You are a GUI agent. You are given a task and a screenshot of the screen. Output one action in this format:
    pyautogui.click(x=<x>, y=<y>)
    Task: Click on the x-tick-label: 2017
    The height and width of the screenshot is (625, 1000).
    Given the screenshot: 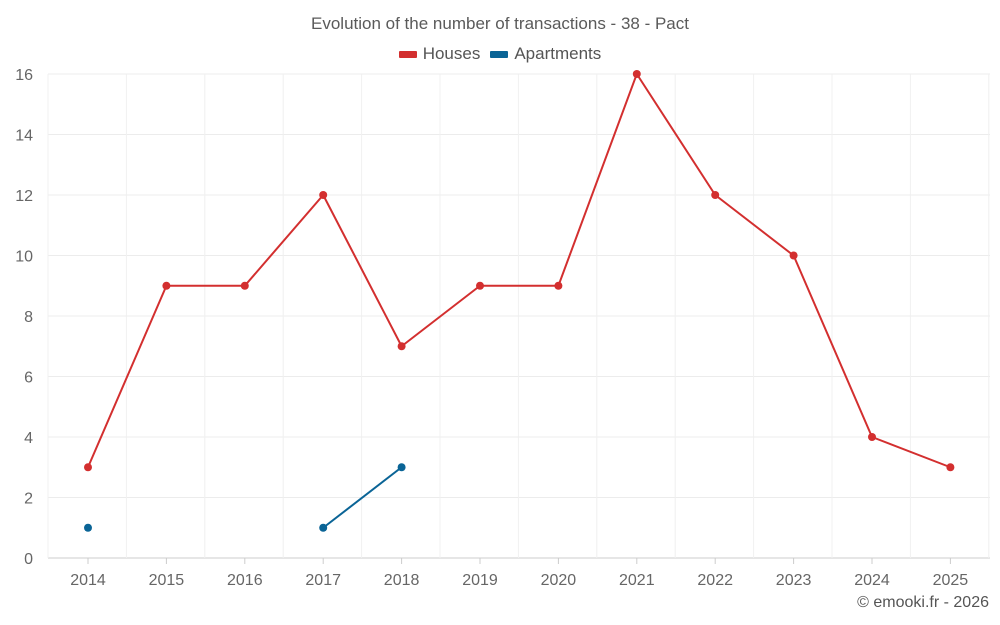 What is the action you would take?
    pyautogui.click(x=323, y=580)
    